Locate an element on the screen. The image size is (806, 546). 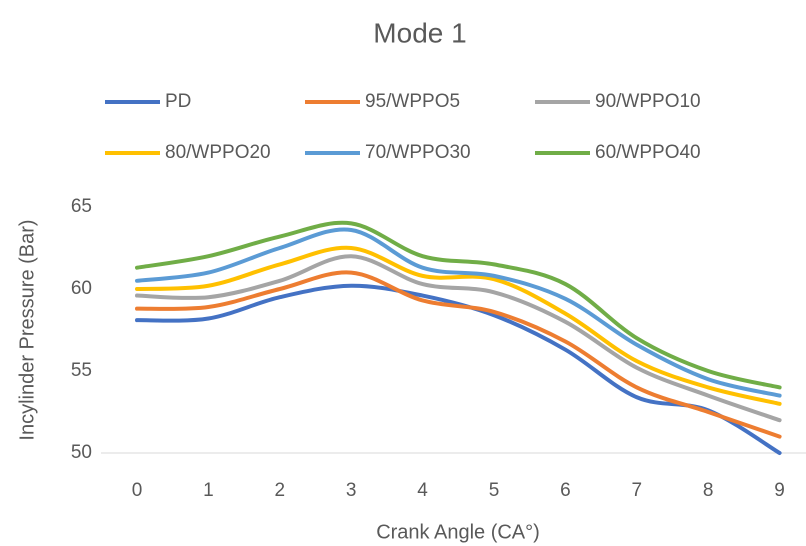
y-axis-title: Incylinder Pressure (Bar) is located at coordinates (27, 329).